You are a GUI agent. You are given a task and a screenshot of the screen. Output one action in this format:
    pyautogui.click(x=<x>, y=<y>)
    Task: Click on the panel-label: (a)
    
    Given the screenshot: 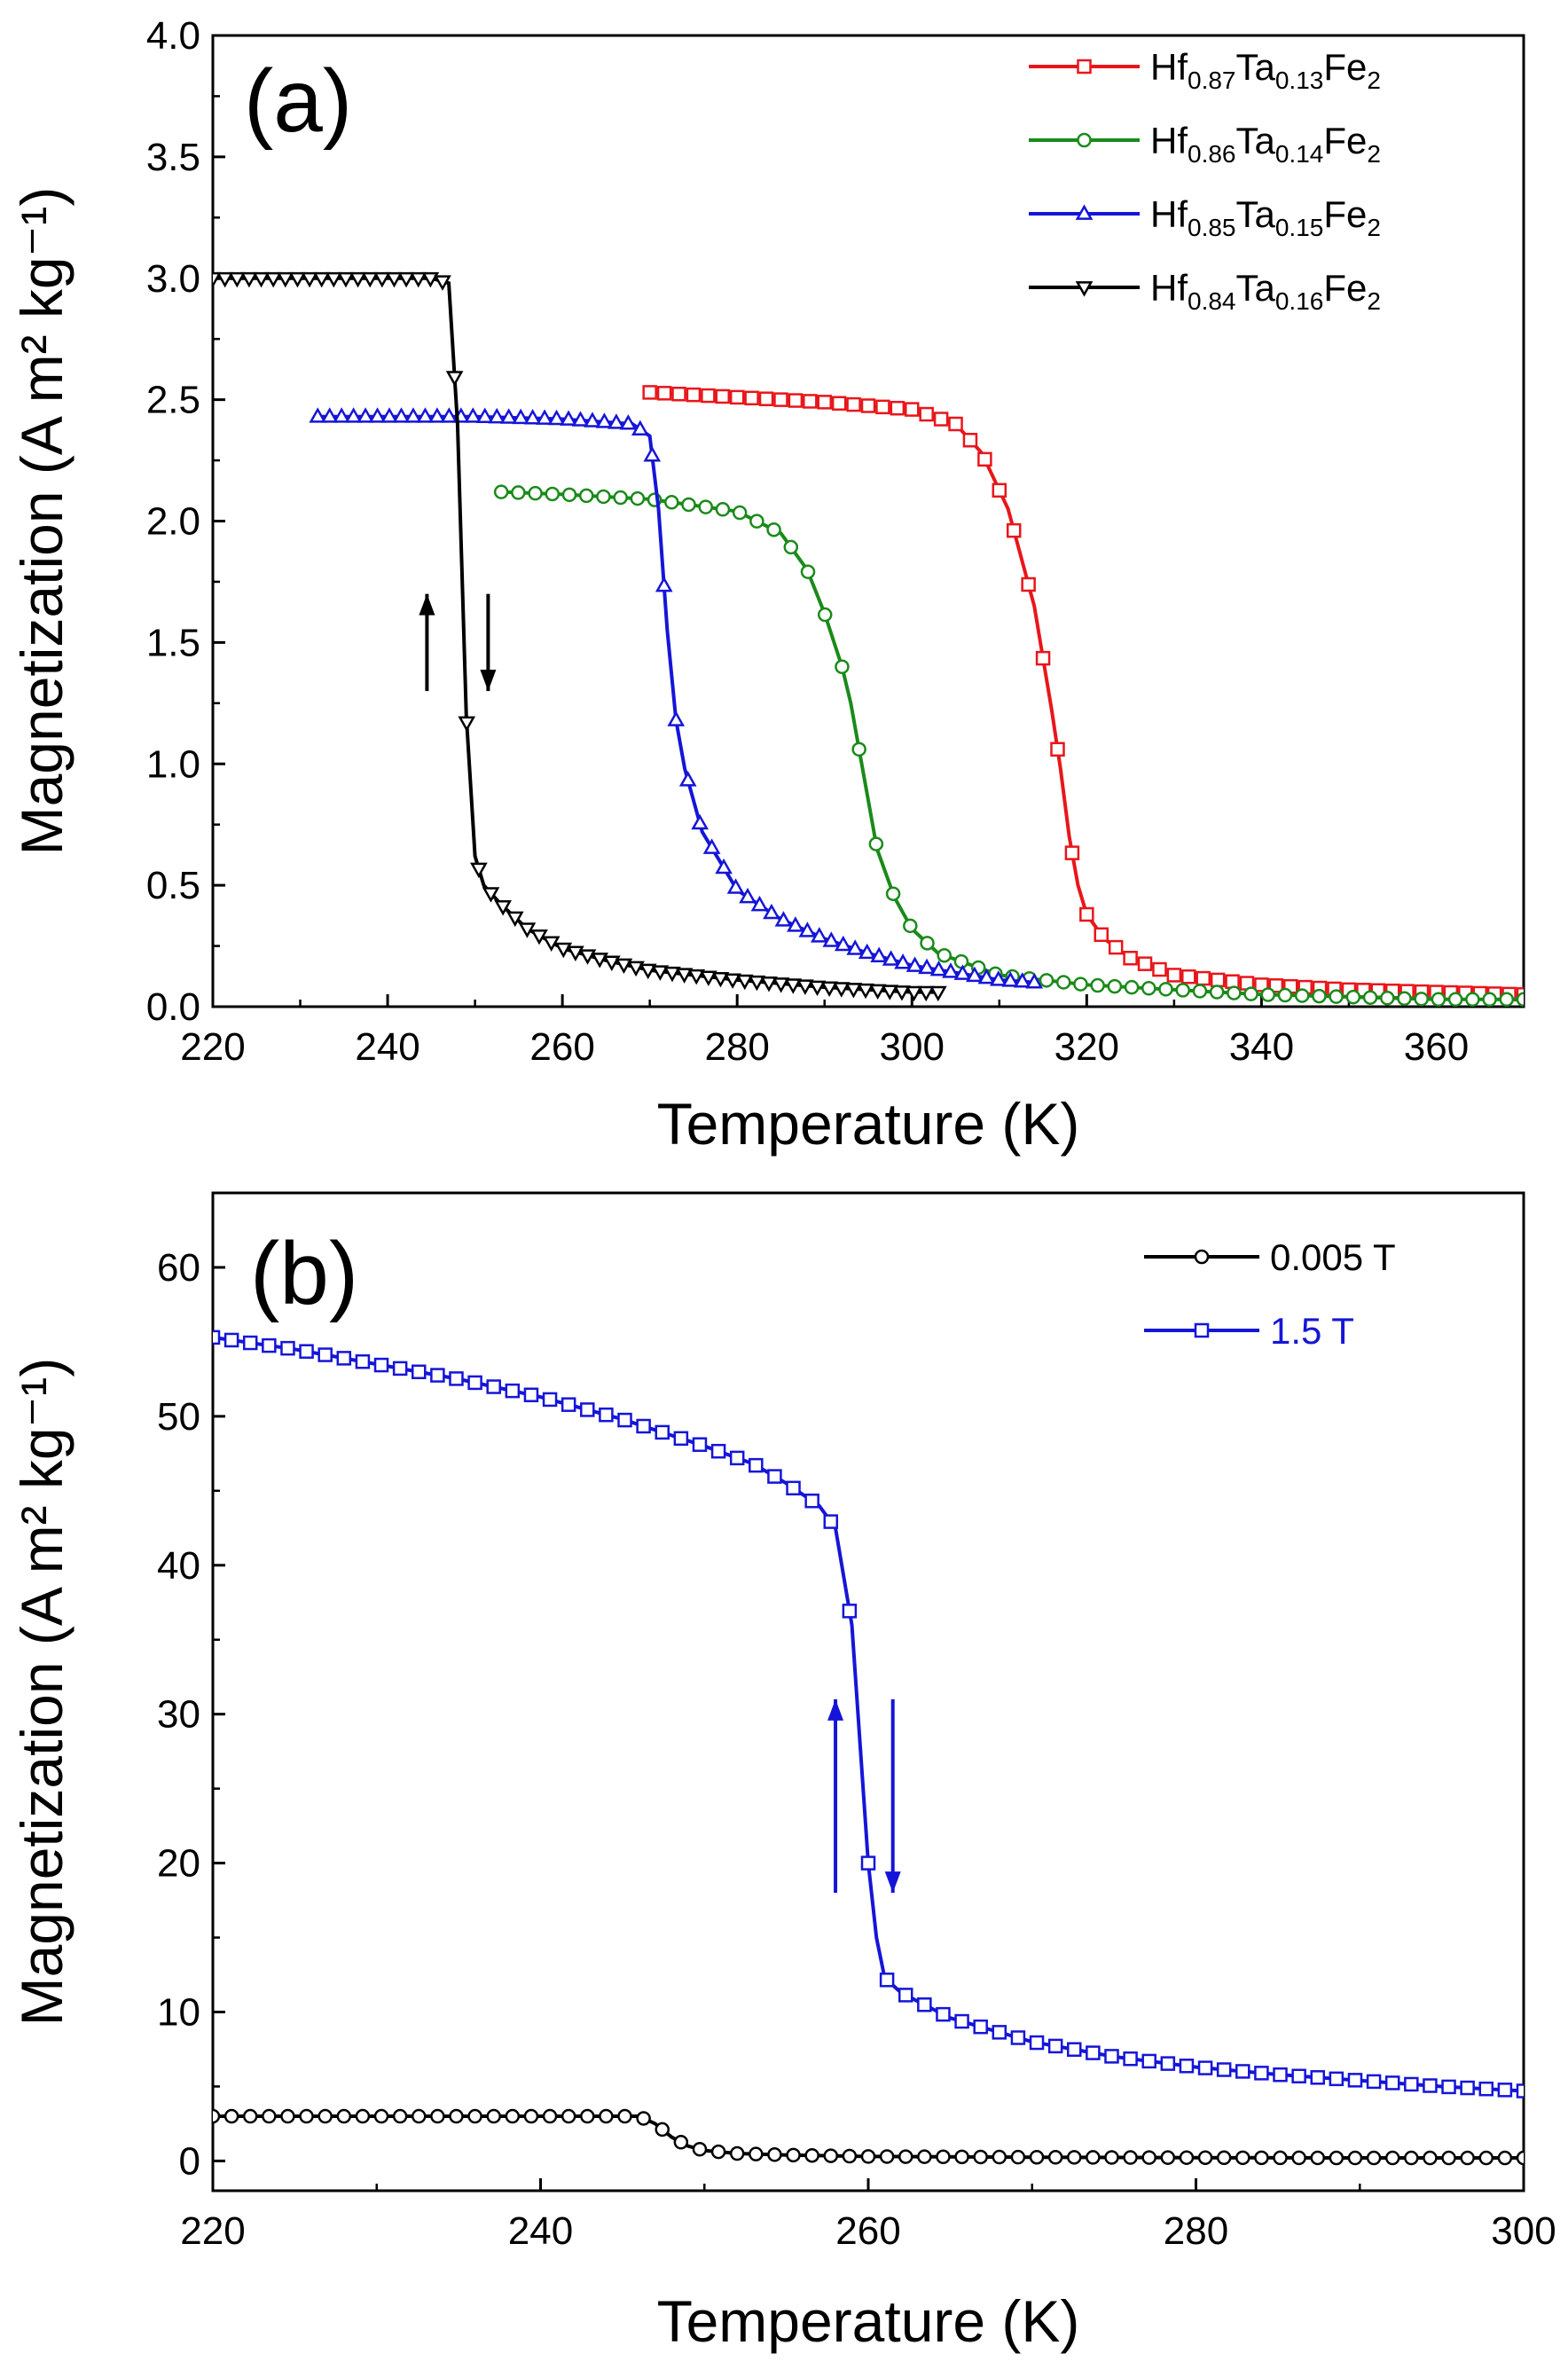 What is the action you would take?
    pyautogui.click(x=298, y=101)
    